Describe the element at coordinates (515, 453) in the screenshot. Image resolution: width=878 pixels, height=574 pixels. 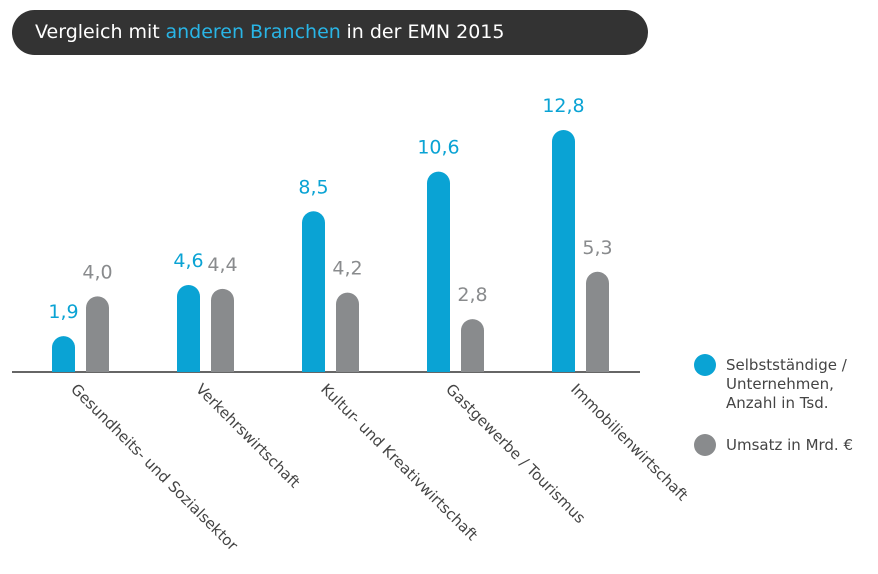
I see `x-tick-label: Gastgewerbe / Tourismus` at that location.